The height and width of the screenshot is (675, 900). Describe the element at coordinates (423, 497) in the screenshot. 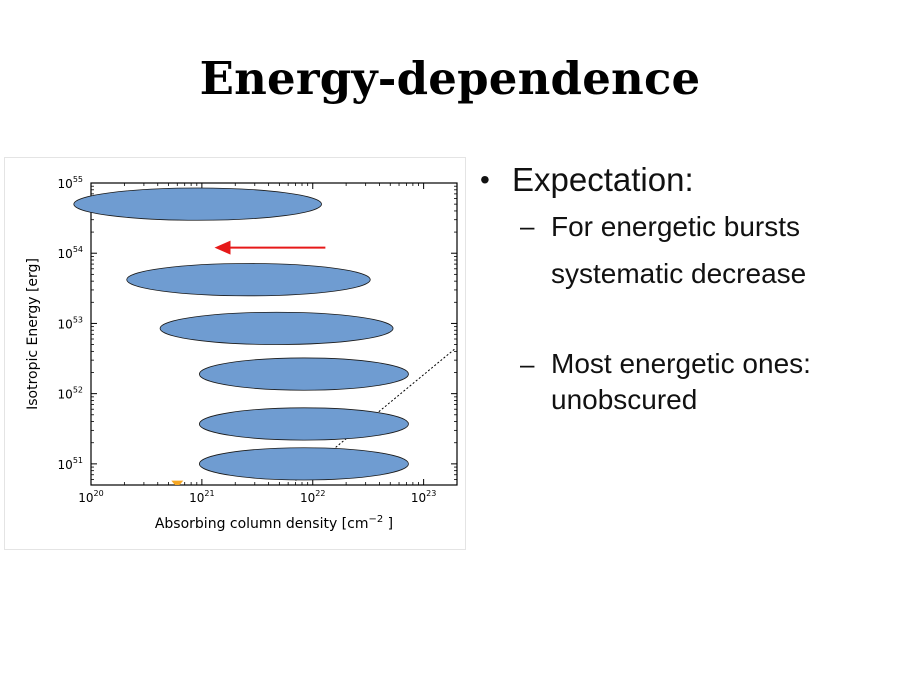

I see `x-tick-label: 1023` at that location.